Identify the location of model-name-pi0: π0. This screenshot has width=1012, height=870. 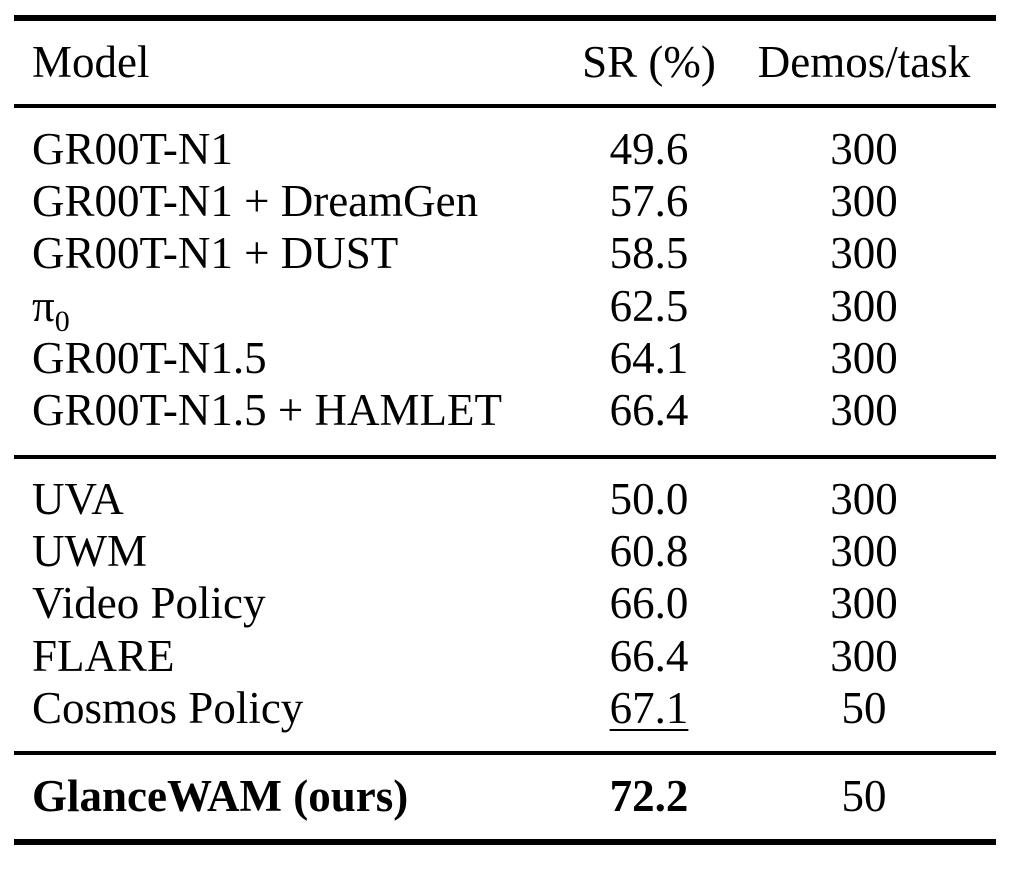
(51, 309).